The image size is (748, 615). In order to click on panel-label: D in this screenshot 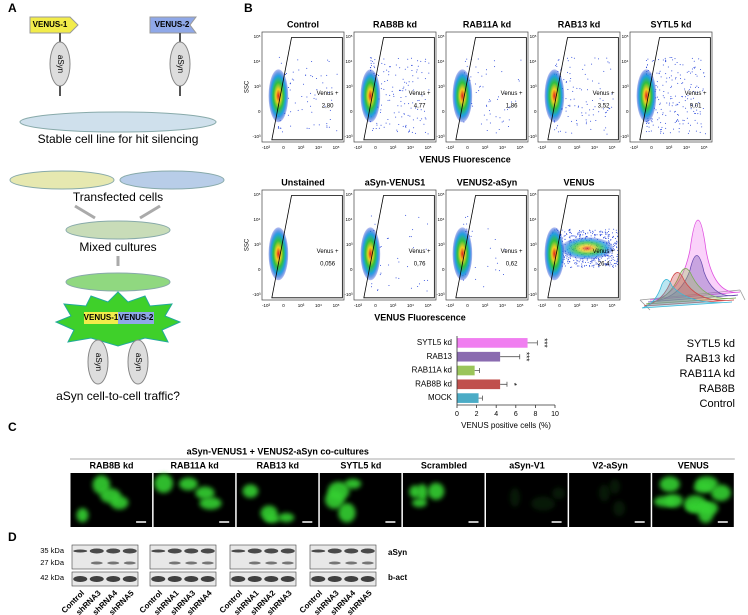, I will do `click(12, 537)`.